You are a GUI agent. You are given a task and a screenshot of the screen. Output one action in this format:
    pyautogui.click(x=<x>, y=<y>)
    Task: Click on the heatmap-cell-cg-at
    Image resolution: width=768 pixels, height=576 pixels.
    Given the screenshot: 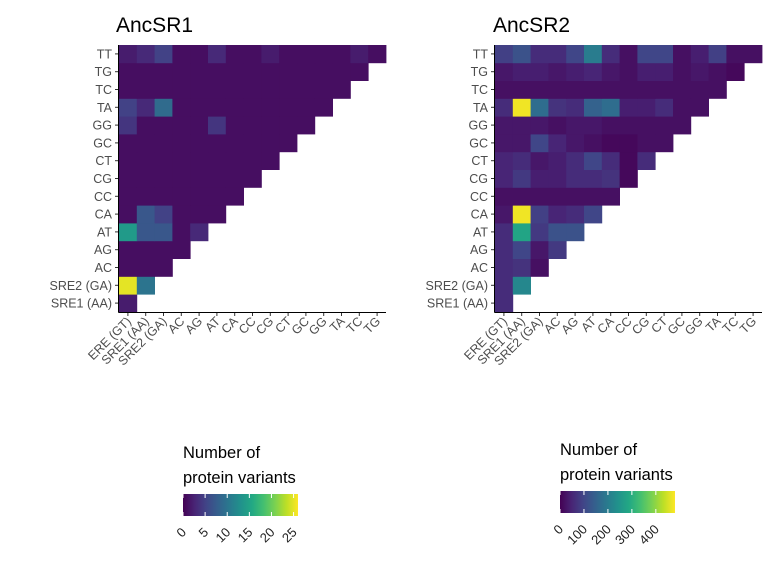 What is the action you would take?
    pyautogui.click(x=593, y=178)
    